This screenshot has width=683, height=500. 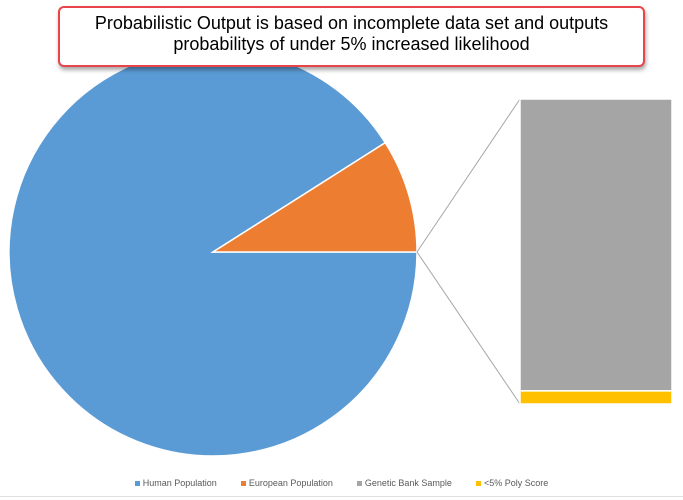 What do you see at coordinates (314, 197) in the screenshot?
I see `pie-slice-european-population` at bounding box center [314, 197].